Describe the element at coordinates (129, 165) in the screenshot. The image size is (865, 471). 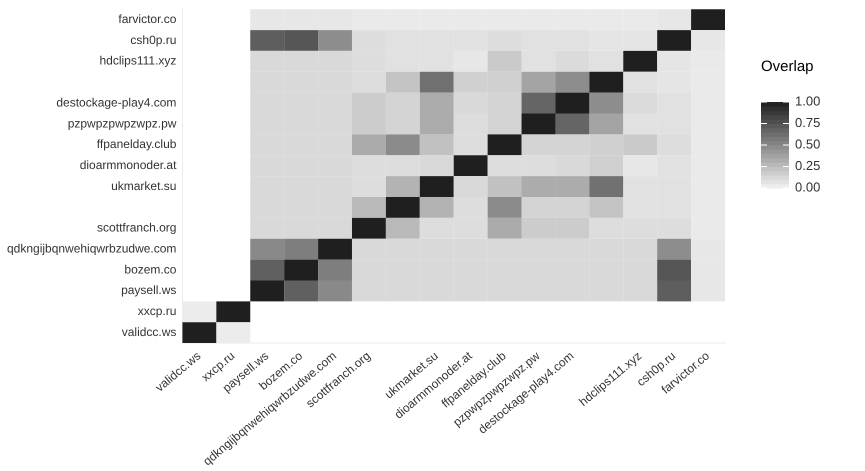
I see `y-tick-label: dioarmmonoder.at` at that location.